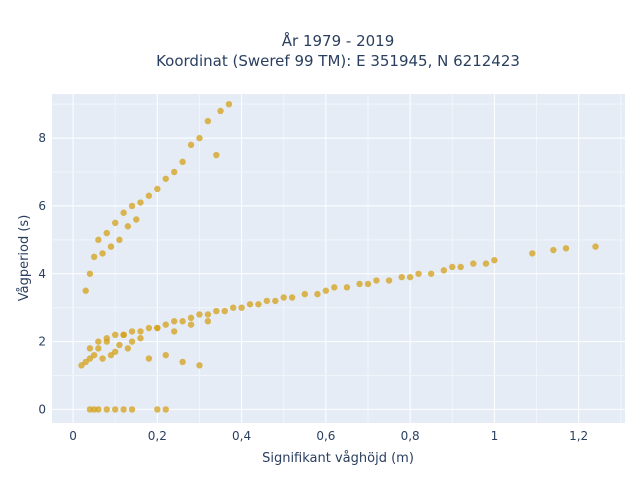  I want to click on x-tick-label: 0,8, so click(410, 436).